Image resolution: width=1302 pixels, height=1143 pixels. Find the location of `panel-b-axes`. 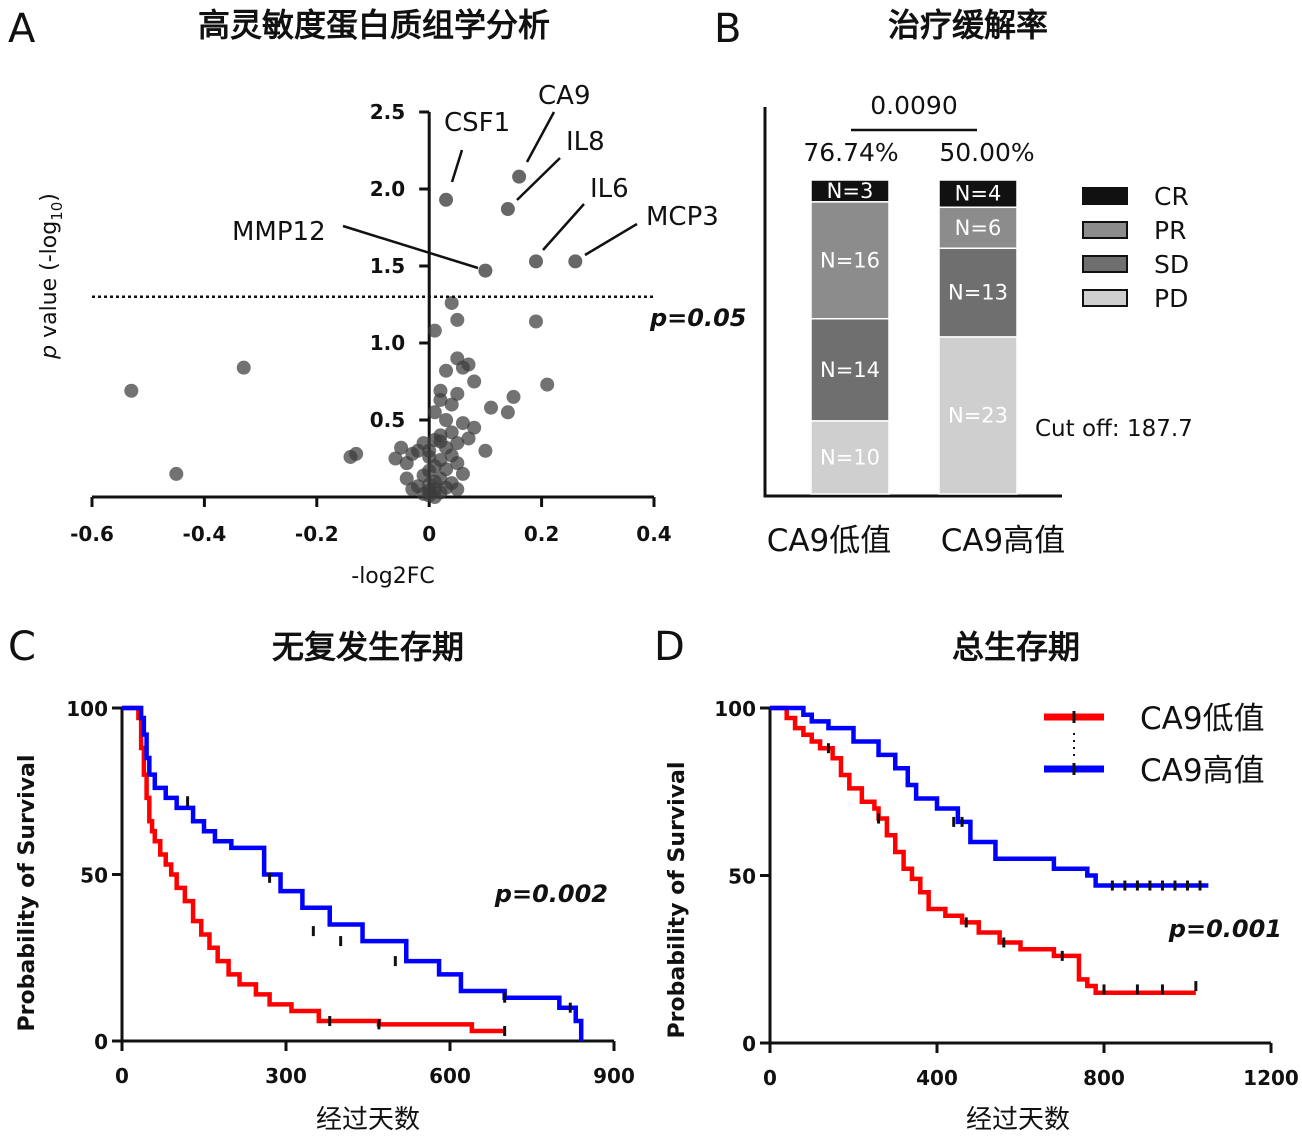

panel-b-axes is located at coordinates (912, 302).